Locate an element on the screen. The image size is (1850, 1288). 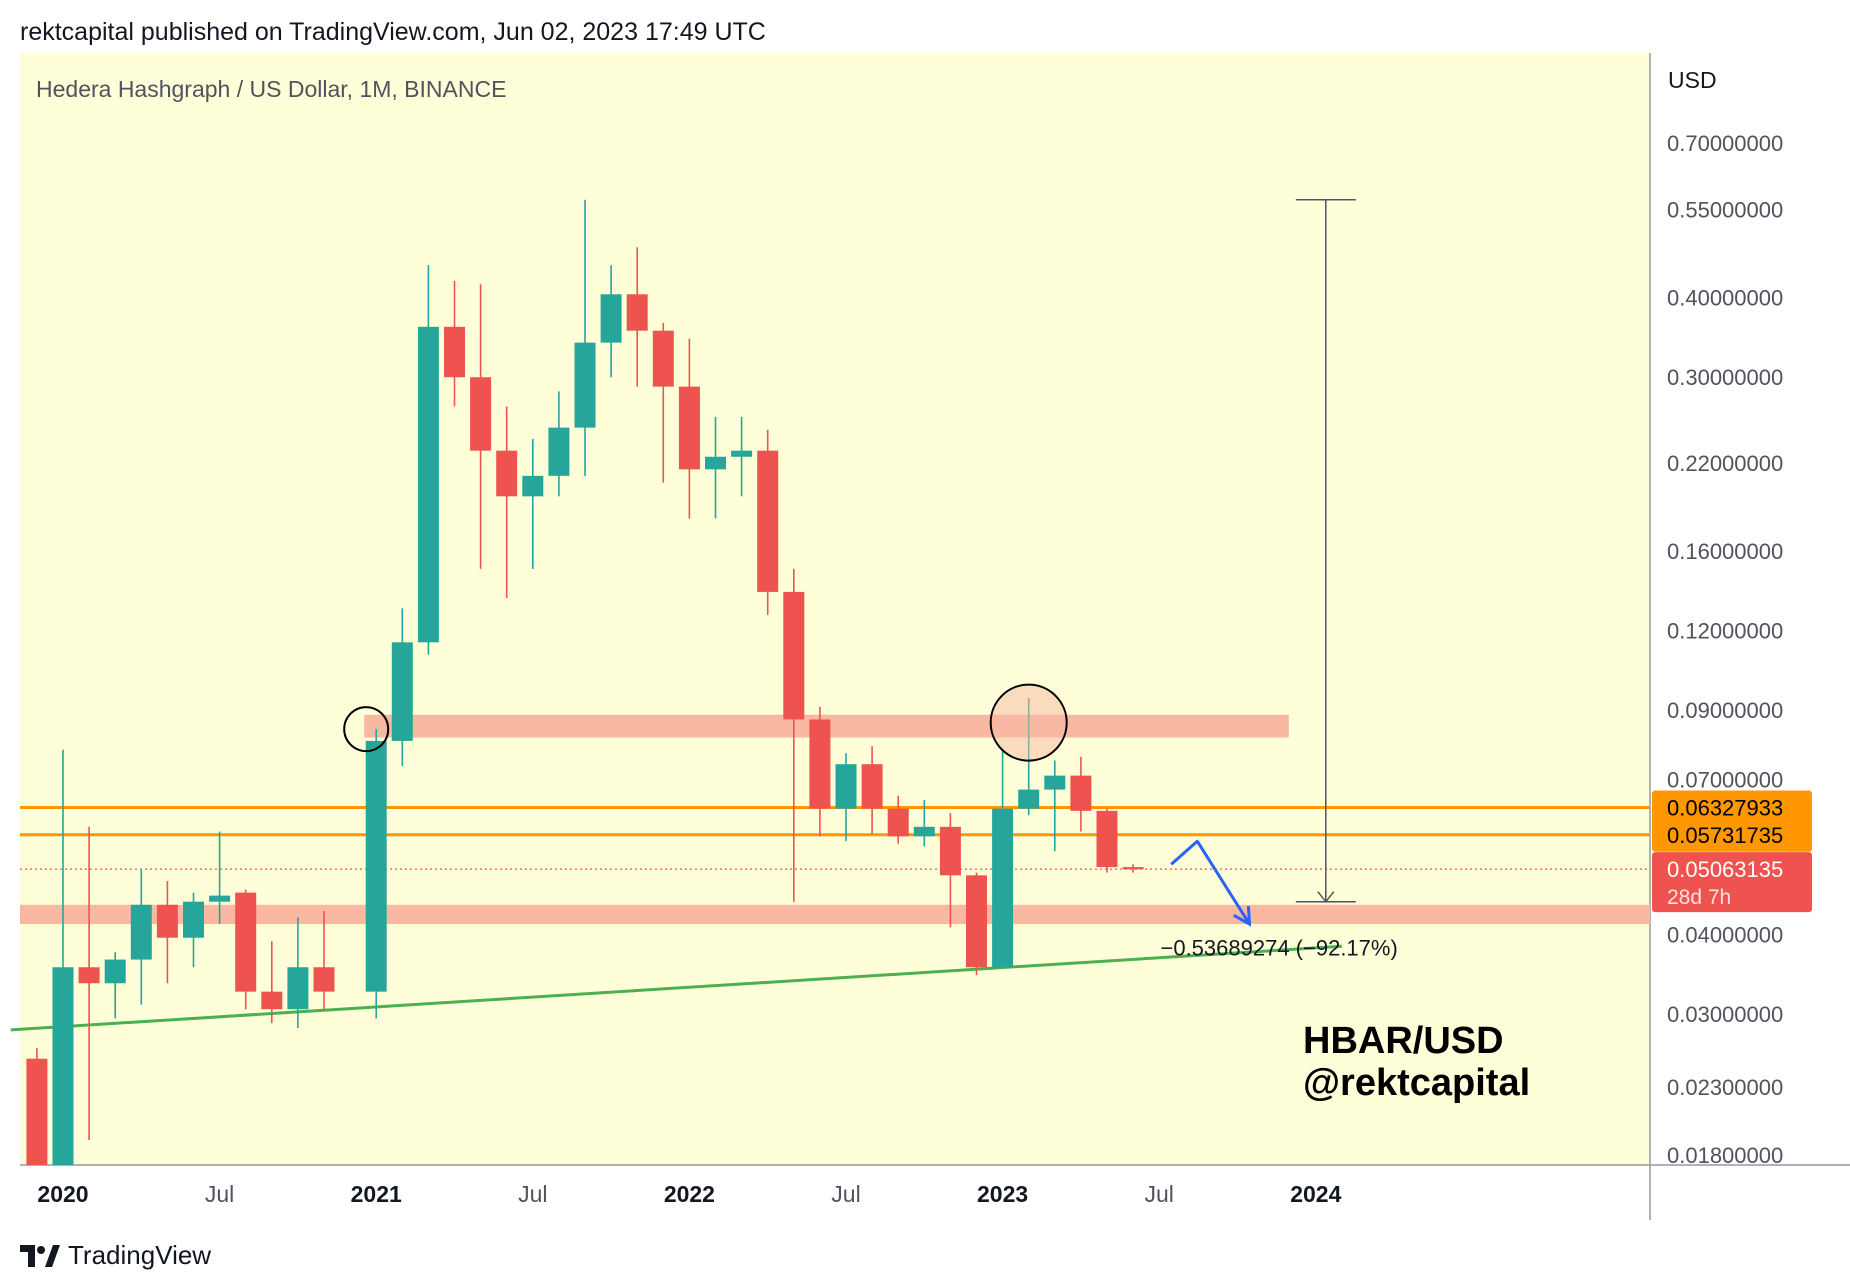
current-price-label: 0.05063135 is located at coordinates (1725, 869).